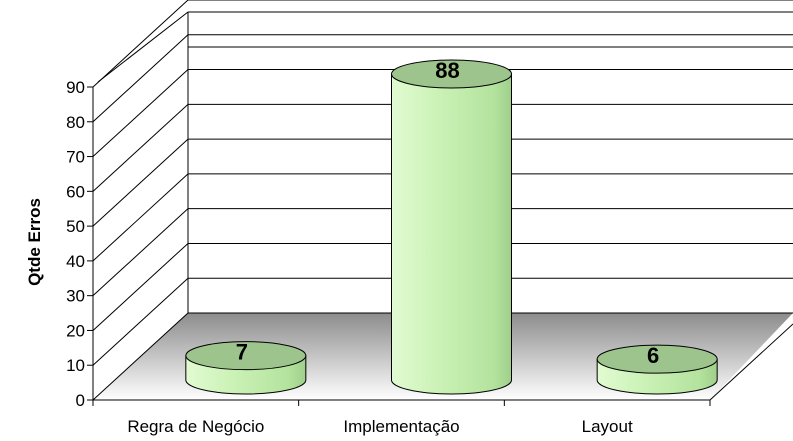 The height and width of the screenshot is (441, 793). I want to click on y-tick-label: 30, so click(75, 296).